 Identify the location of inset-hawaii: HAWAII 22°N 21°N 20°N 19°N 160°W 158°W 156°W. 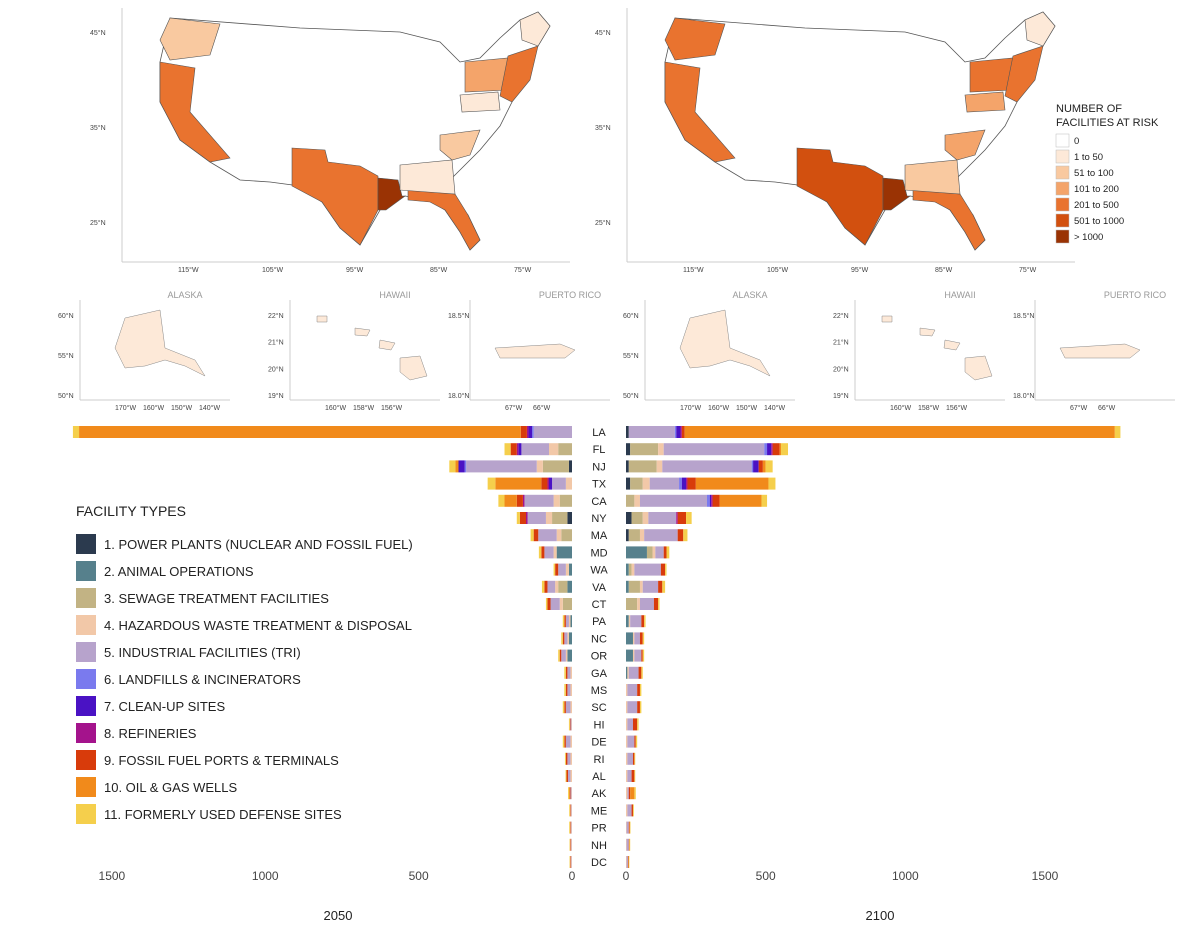
(354, 351).